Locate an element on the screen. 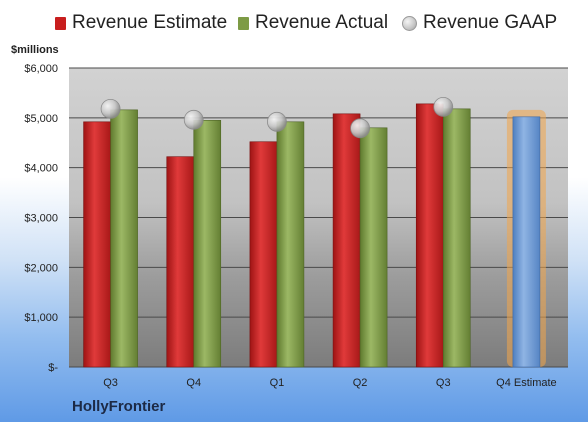 The width and height of the screenshot is (588, 422). legend-label-gaap: Revenue GAAP is located at coordinates (490, 22).